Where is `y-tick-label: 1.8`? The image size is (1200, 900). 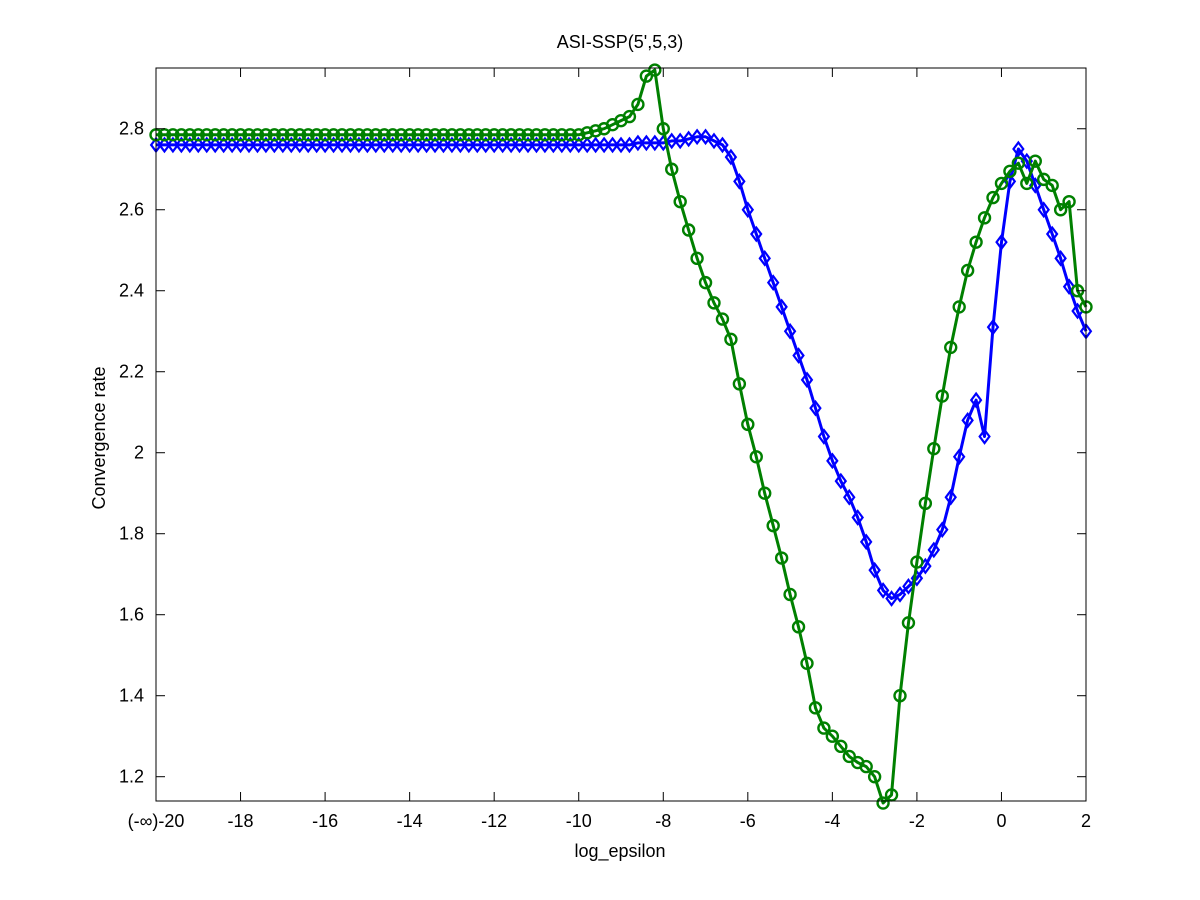 y-tick-label: 1.8 is located at coordinates (131, 534).